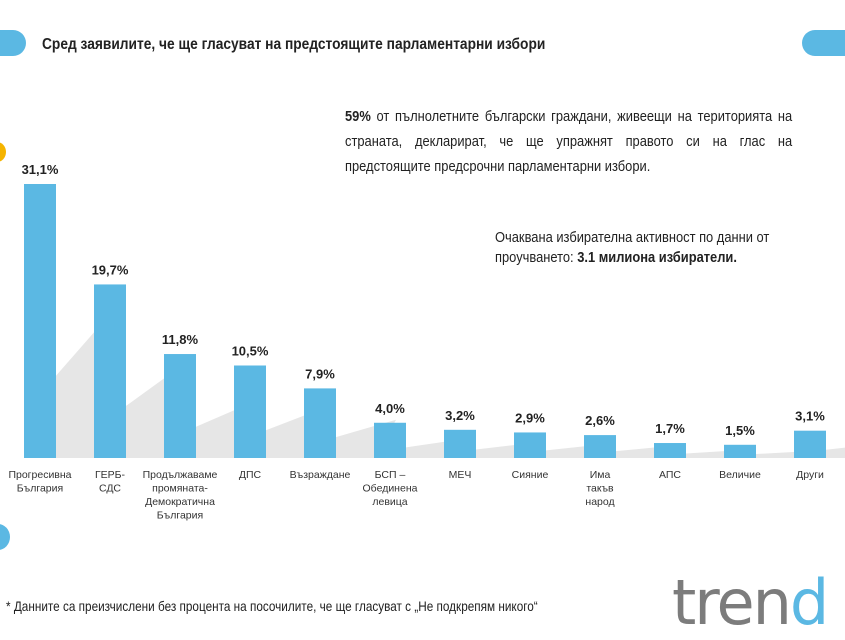 This screenshot has width=845, height=640. Describe the element at coordinates (320, 373) in the screenshot. I see `value-label: 7,9%` at that location.